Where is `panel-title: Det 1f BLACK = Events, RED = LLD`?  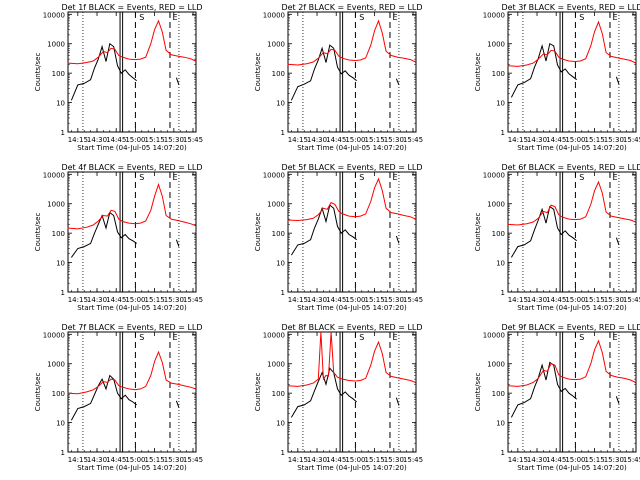
panel-title: Det 1f BLACK = Events, RED = LLD is located at coordinates (131, 7).